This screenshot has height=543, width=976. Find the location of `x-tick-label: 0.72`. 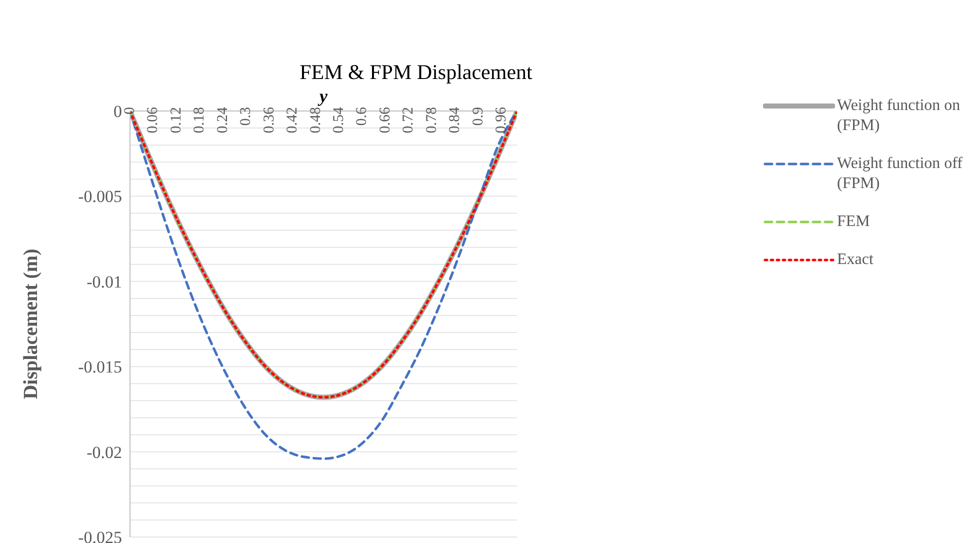

x-tick-label: 0.72 is located at coordinates (408, 120).